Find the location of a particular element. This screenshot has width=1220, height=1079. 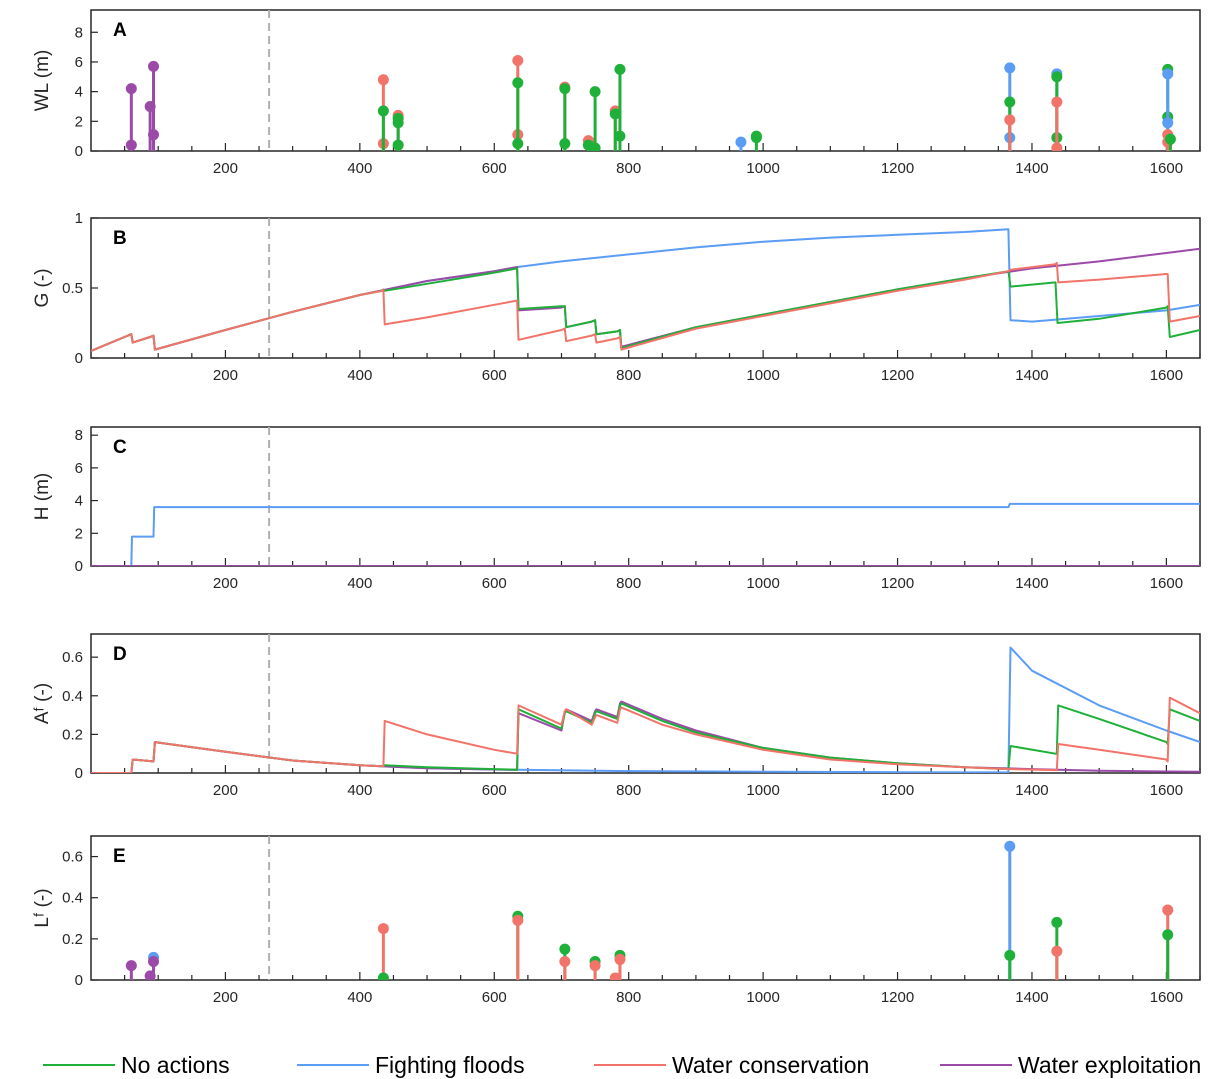

y-tick-label: 4 is located at coordinates (79, 501).